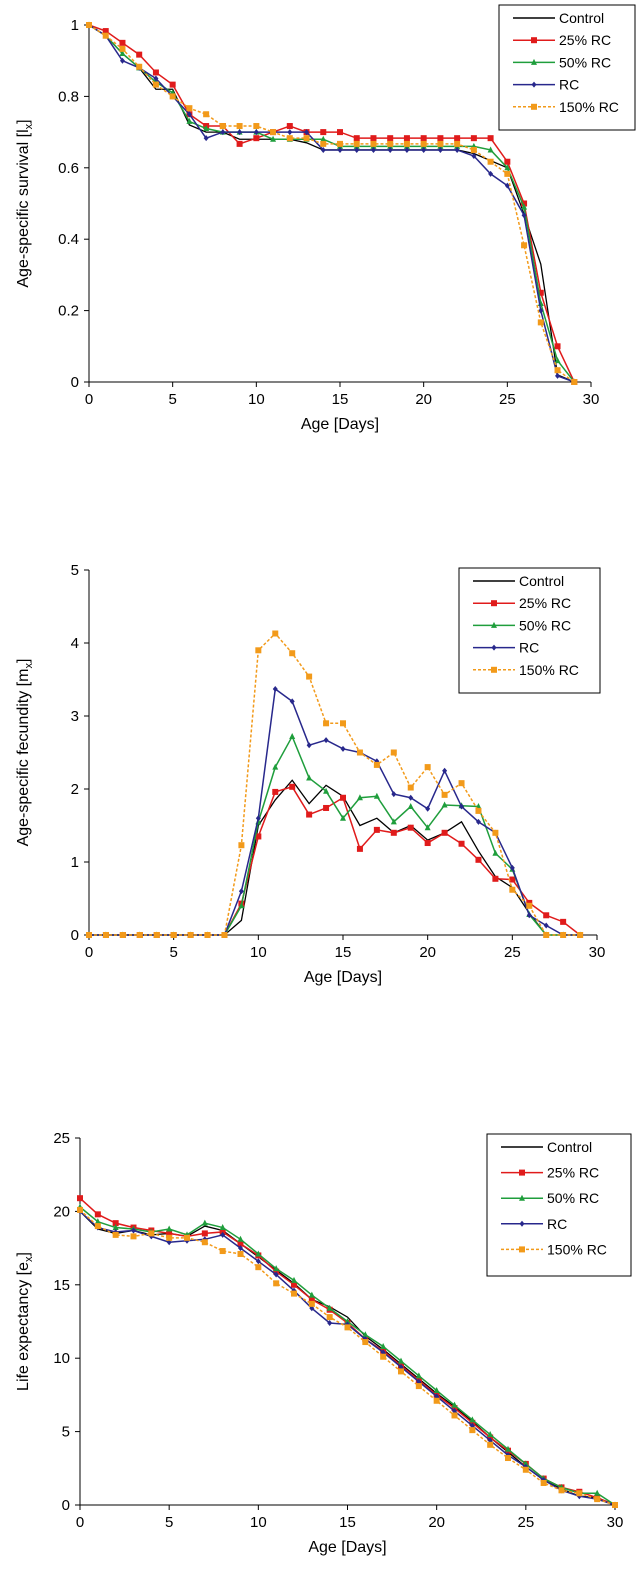 Image resolution: width=644 pixels, height=1584 pixels. Describe the element at coordinates (512, 952) in the screenshot. I see `x-tick-label: 25` at that location.